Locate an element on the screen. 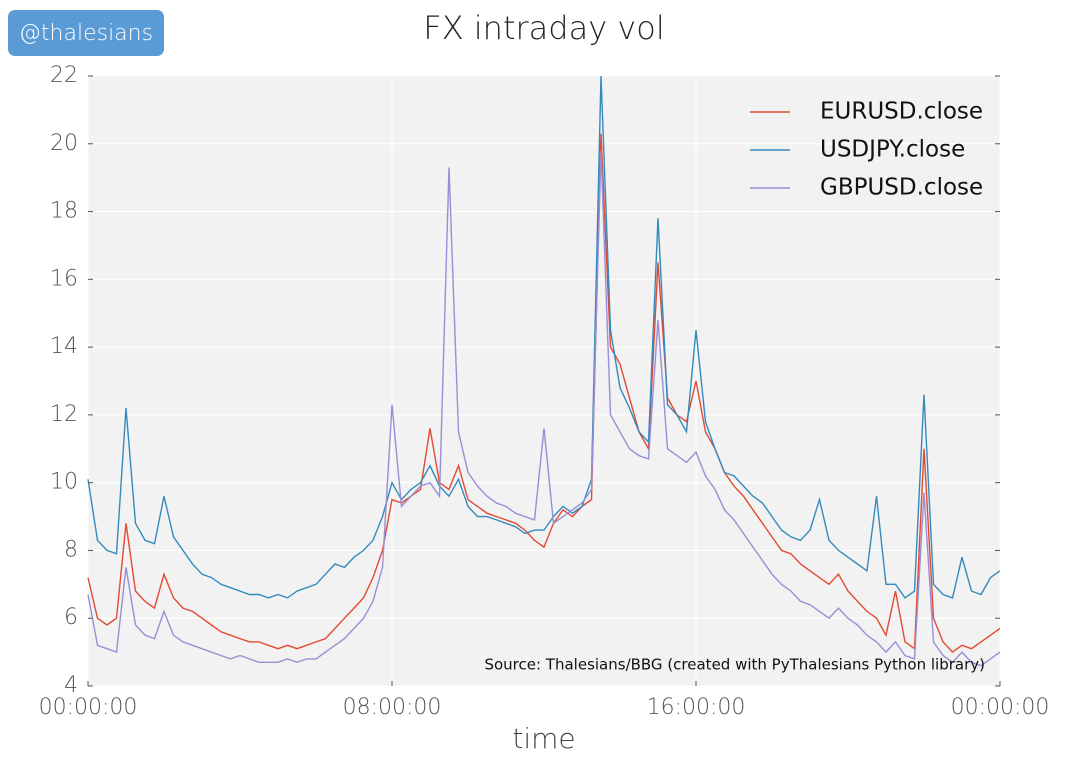  y-tick-label: 18 is located at coordinates (64, 211).